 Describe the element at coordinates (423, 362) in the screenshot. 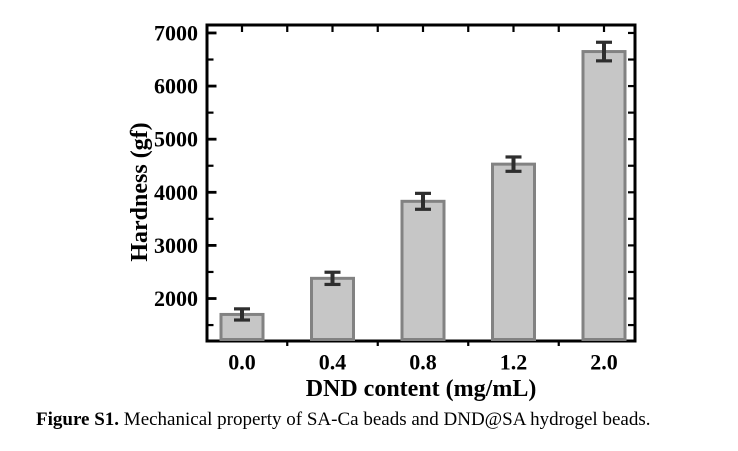

I see `x-tick-label: 0.8` at that location.